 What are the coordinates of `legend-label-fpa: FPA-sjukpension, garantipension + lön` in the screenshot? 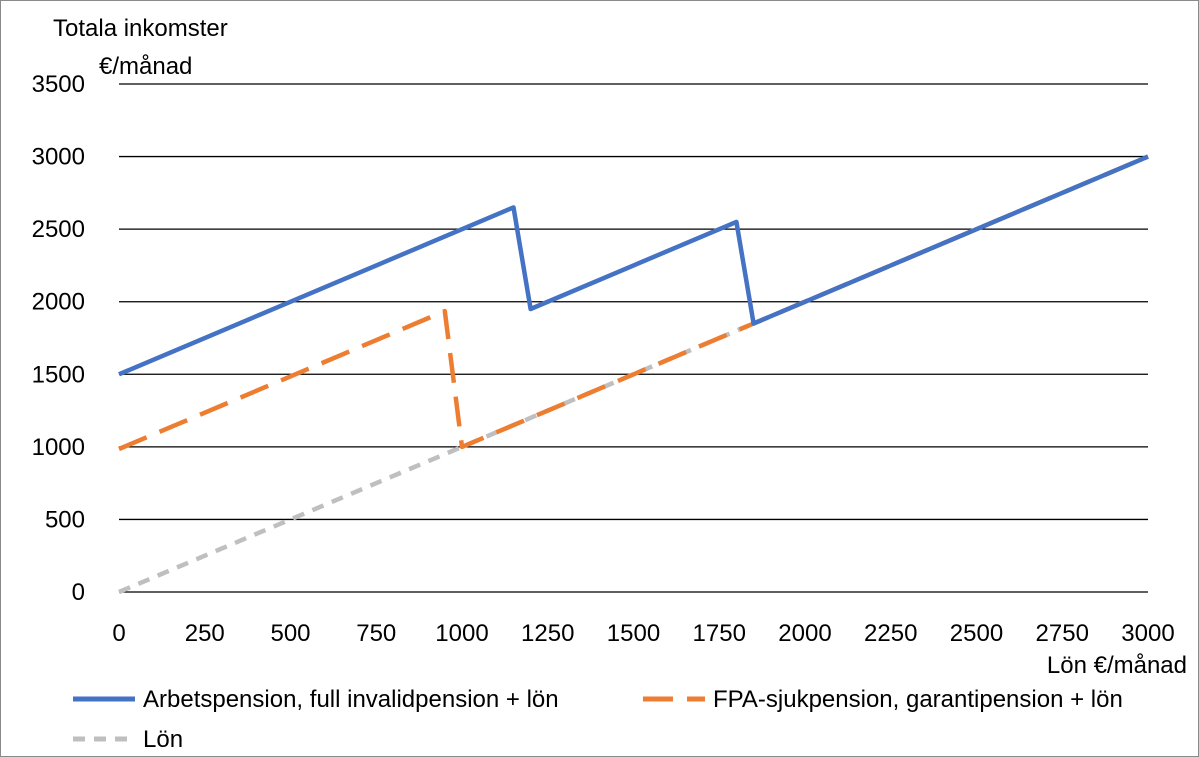 It's located at (918, 699).